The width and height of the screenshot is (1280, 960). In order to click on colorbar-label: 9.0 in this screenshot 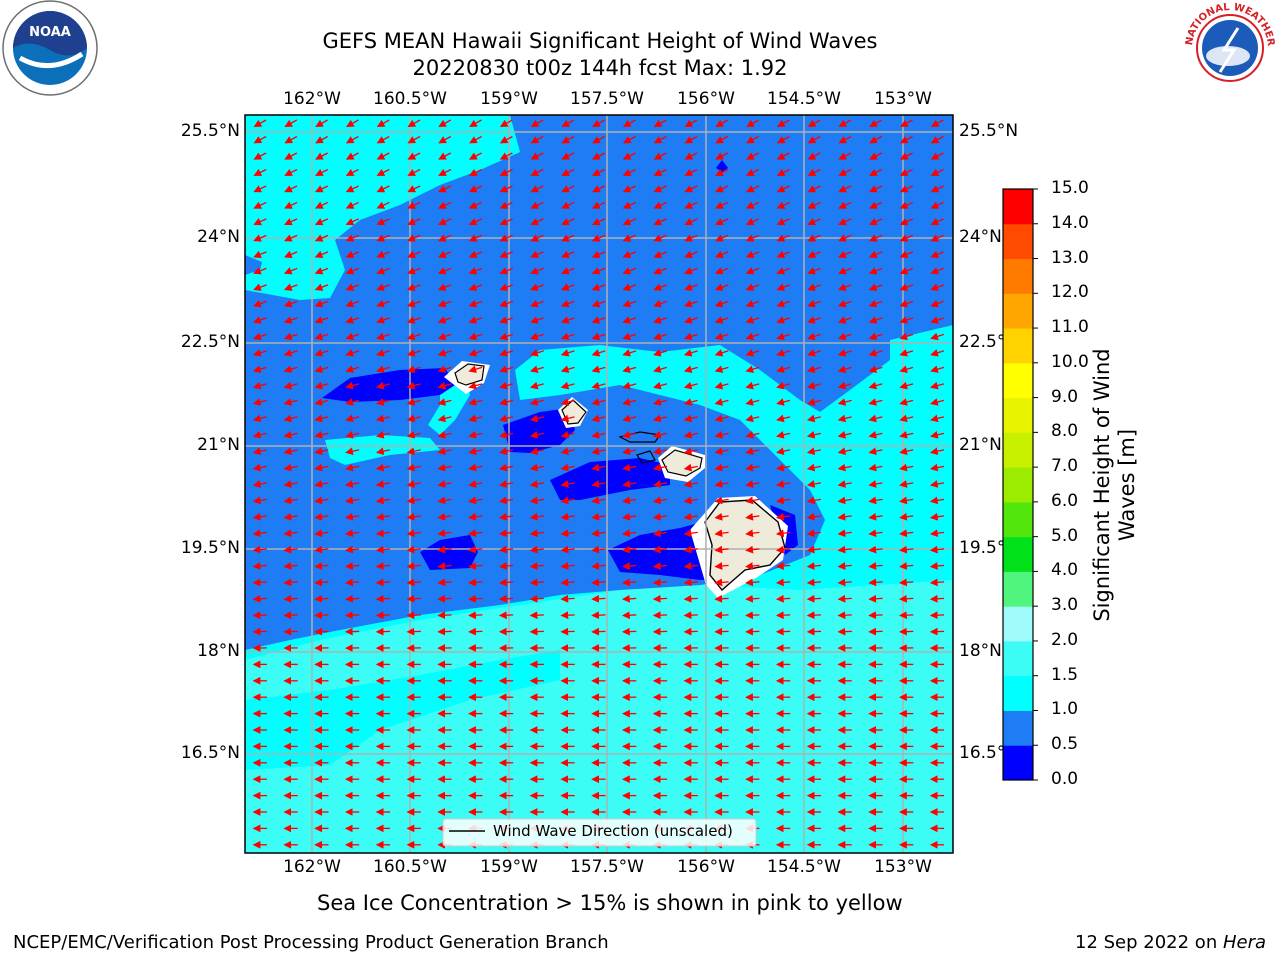, I will do `click(1065, 396)`.